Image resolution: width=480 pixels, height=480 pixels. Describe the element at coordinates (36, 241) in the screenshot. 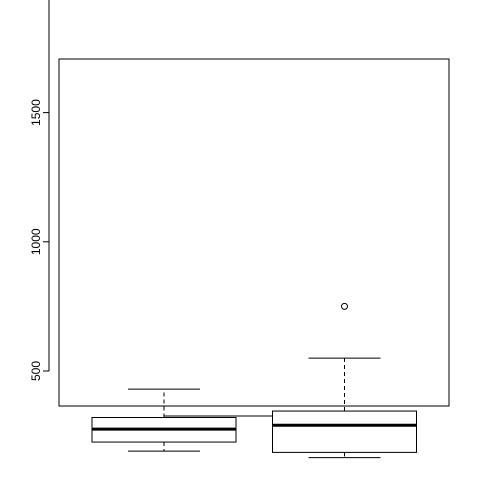

I see `y-tick-label: 1000` at that location.